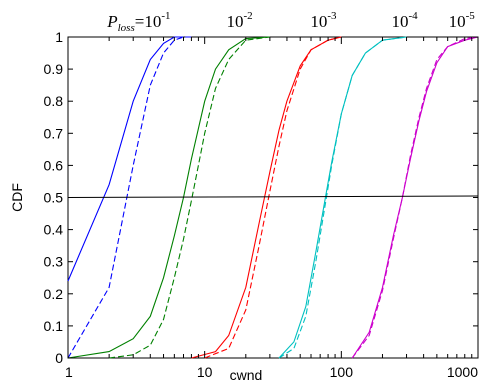 This screenshot has height=383, width=500. Describe the element at coordinates (290, 22) in the screenshot. I see `annotations-group: Ploss=10-1 10-2 10-3 10-4 10-5` at that location.